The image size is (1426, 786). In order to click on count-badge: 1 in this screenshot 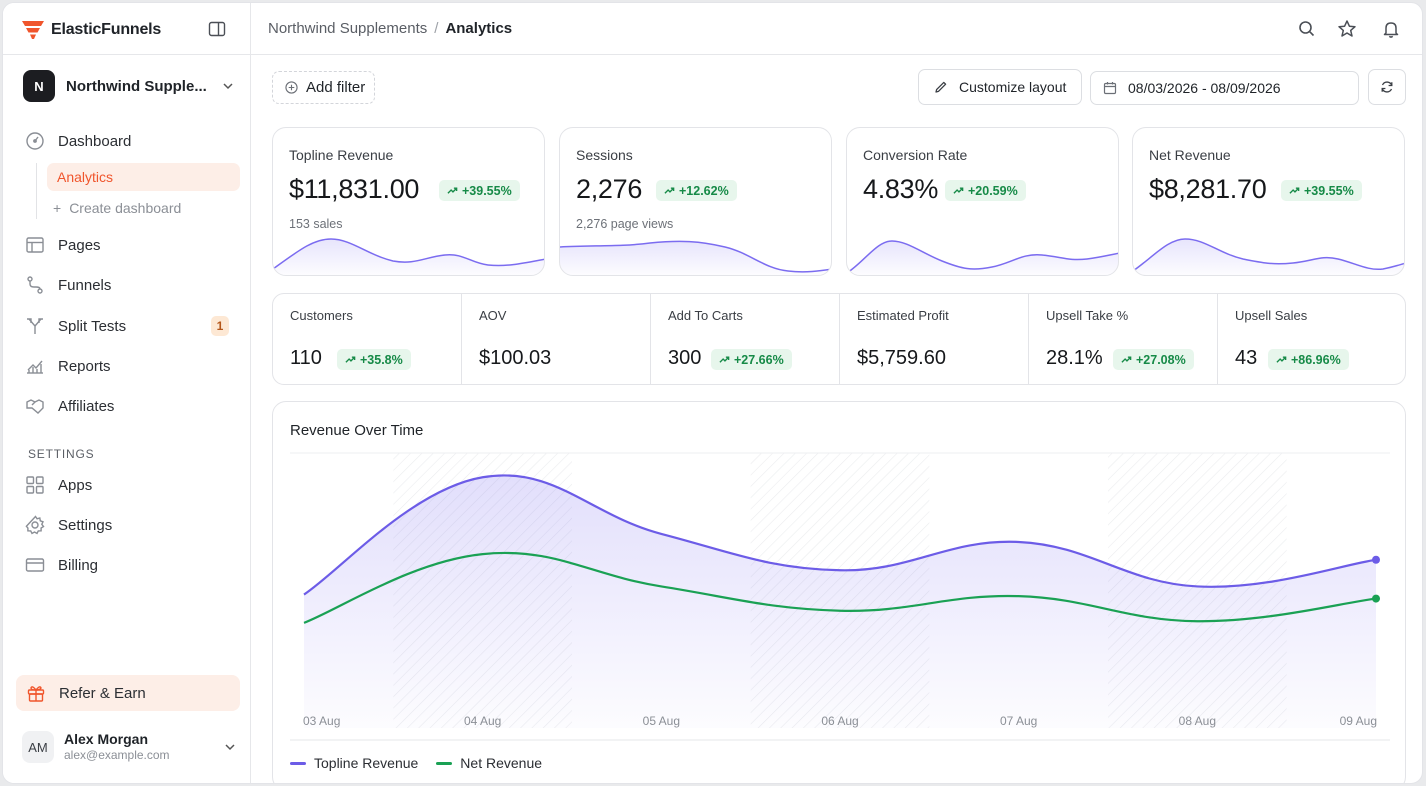, I will do `click(220, 326)`.